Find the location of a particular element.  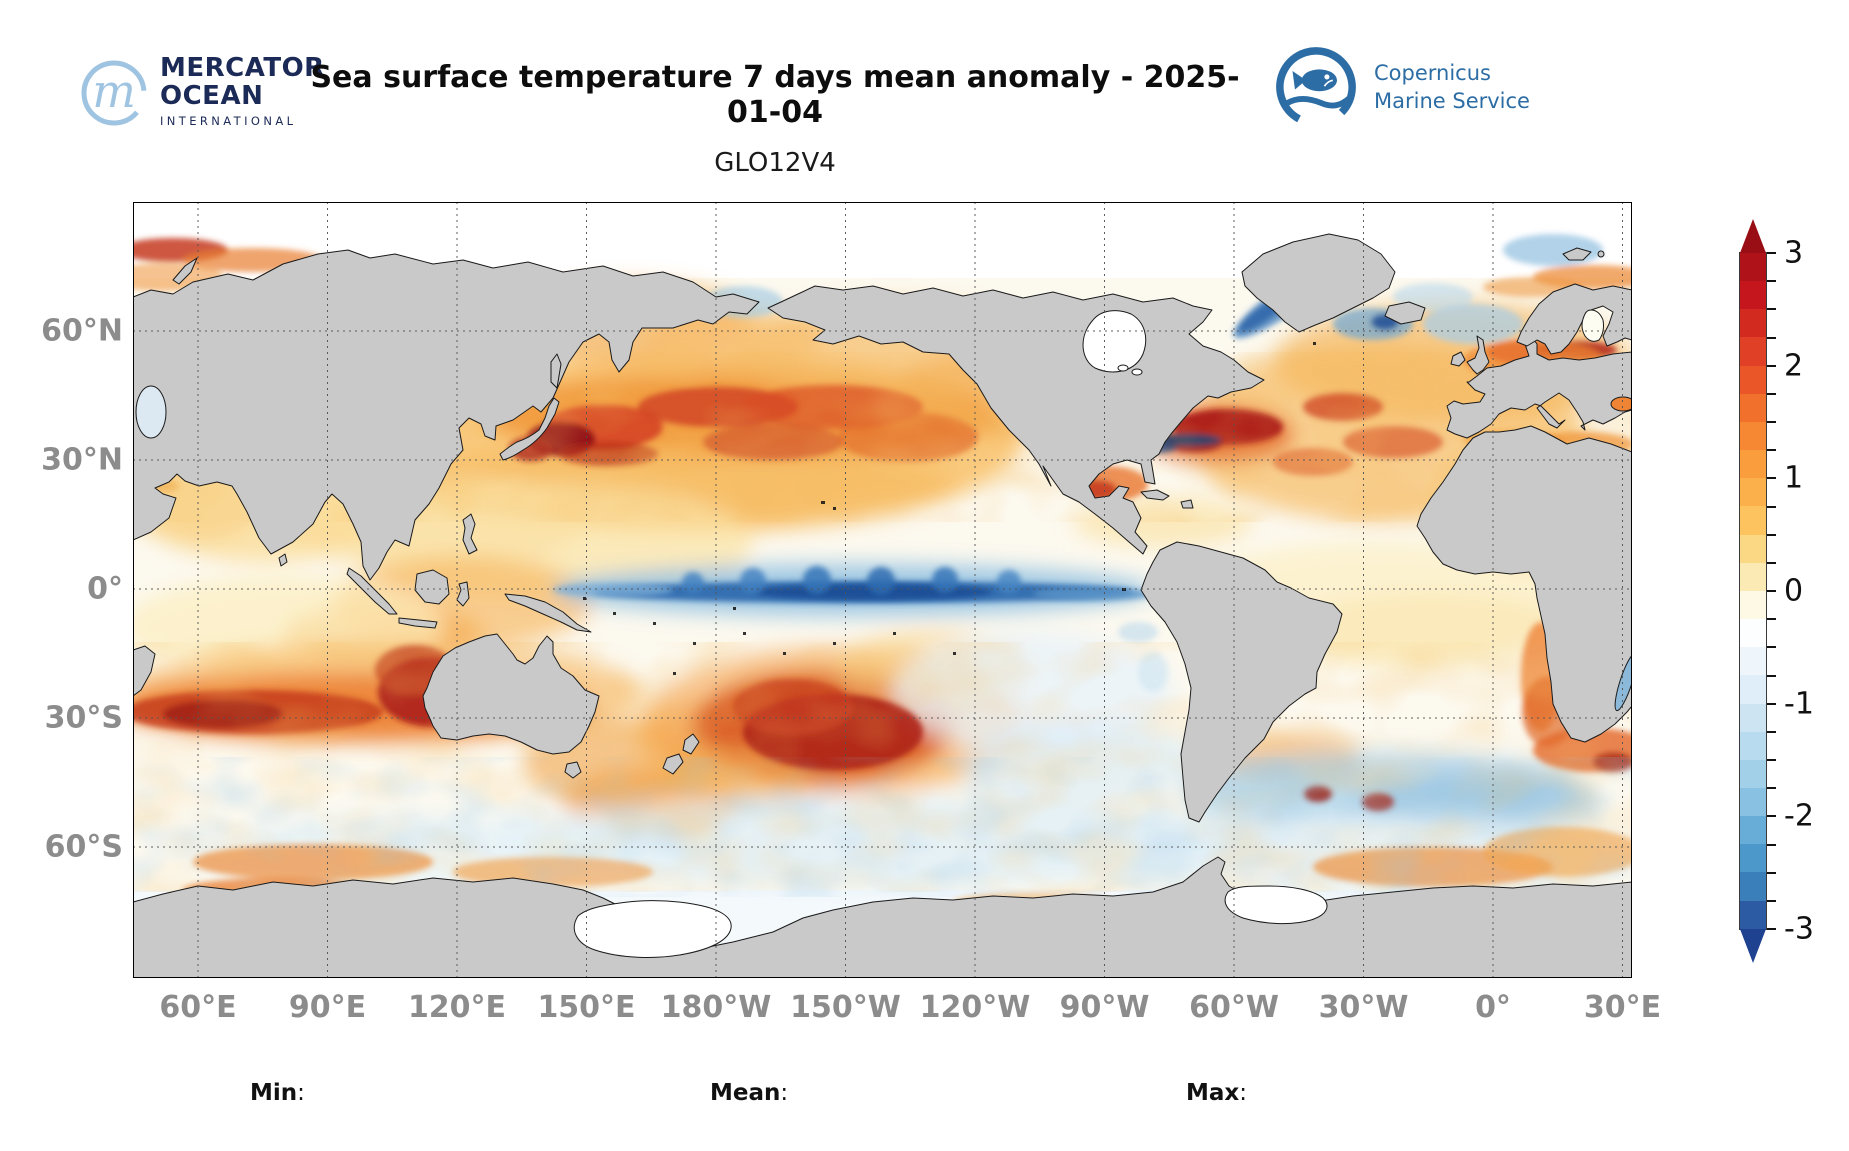

cool-eddy-noise-south is located at coordinates (882, 827).